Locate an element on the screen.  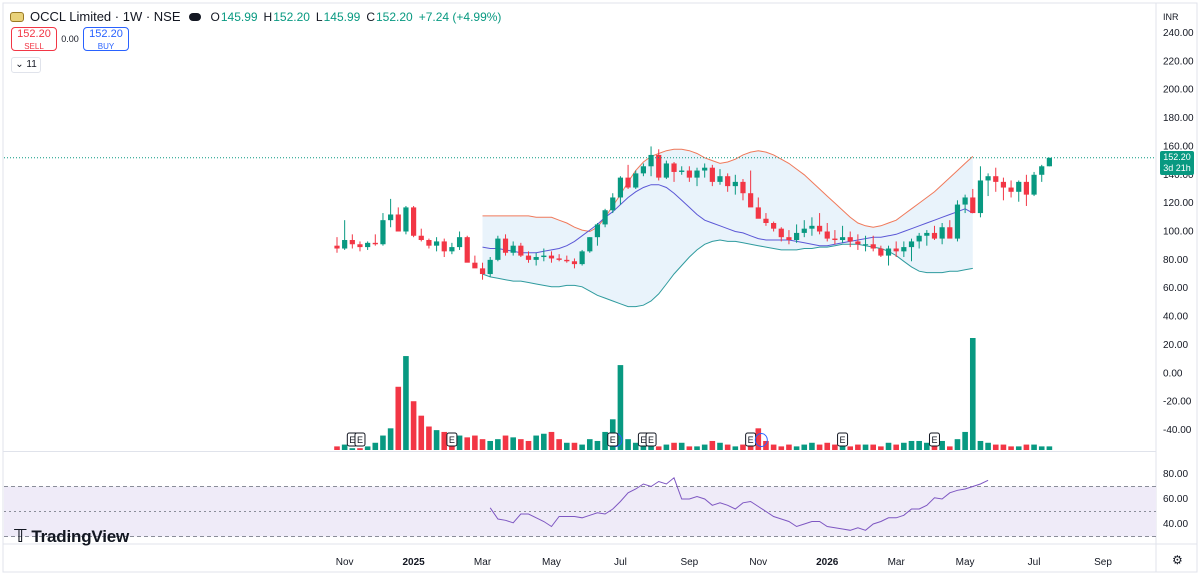
tradingview-logo-text: TradingView is located at coordinates (80, 536).